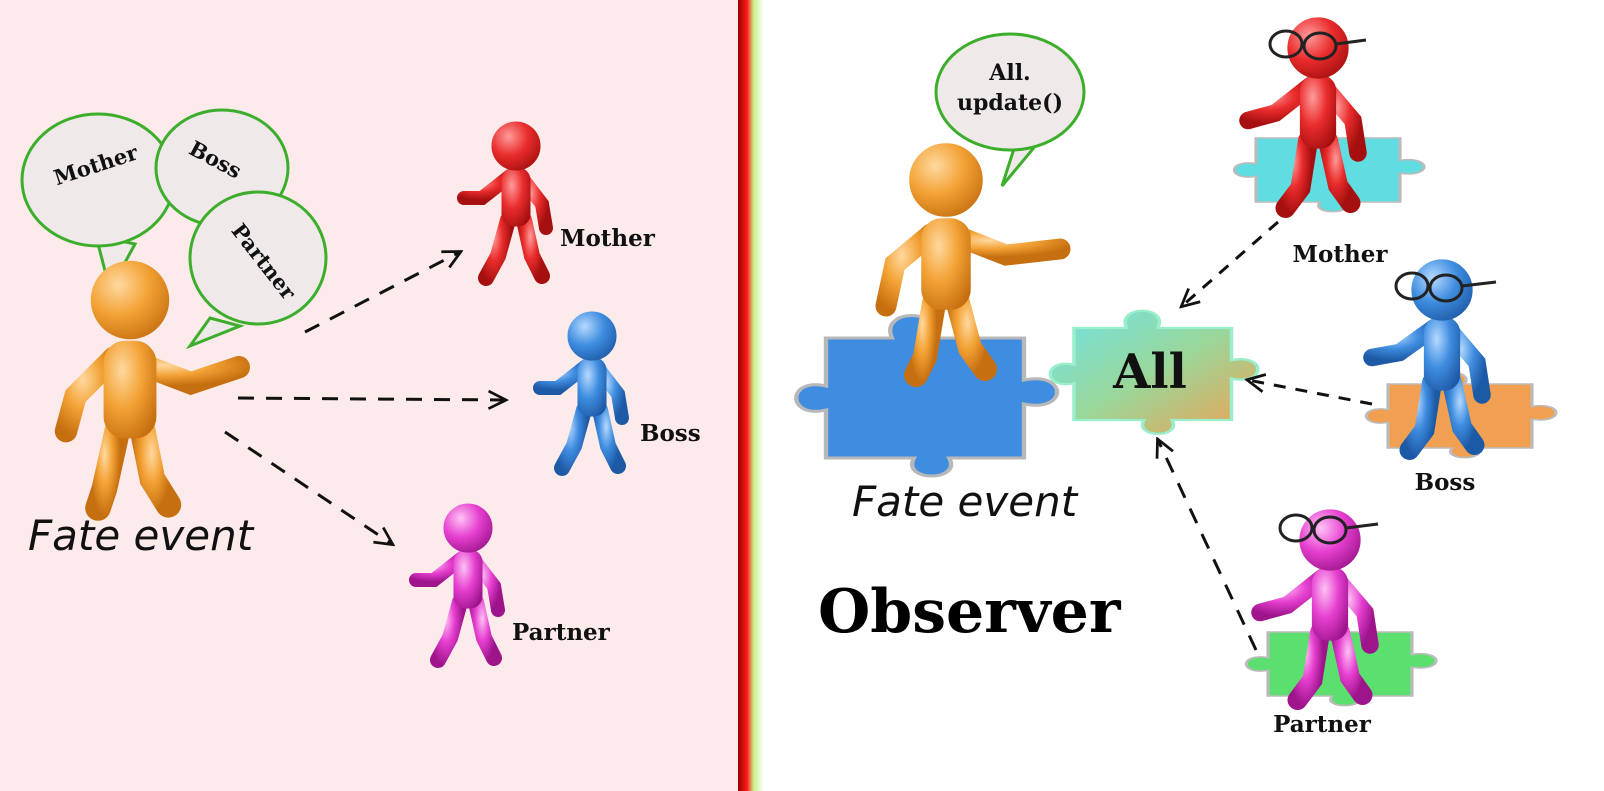 This screenshot has height=791, width=1604. I want to click on left-label-mother: Mother, so click(608, 238).